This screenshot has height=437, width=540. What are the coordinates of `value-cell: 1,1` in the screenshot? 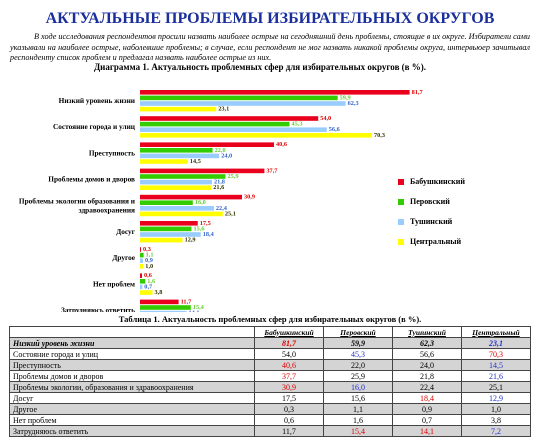 It's located at (358, 409).